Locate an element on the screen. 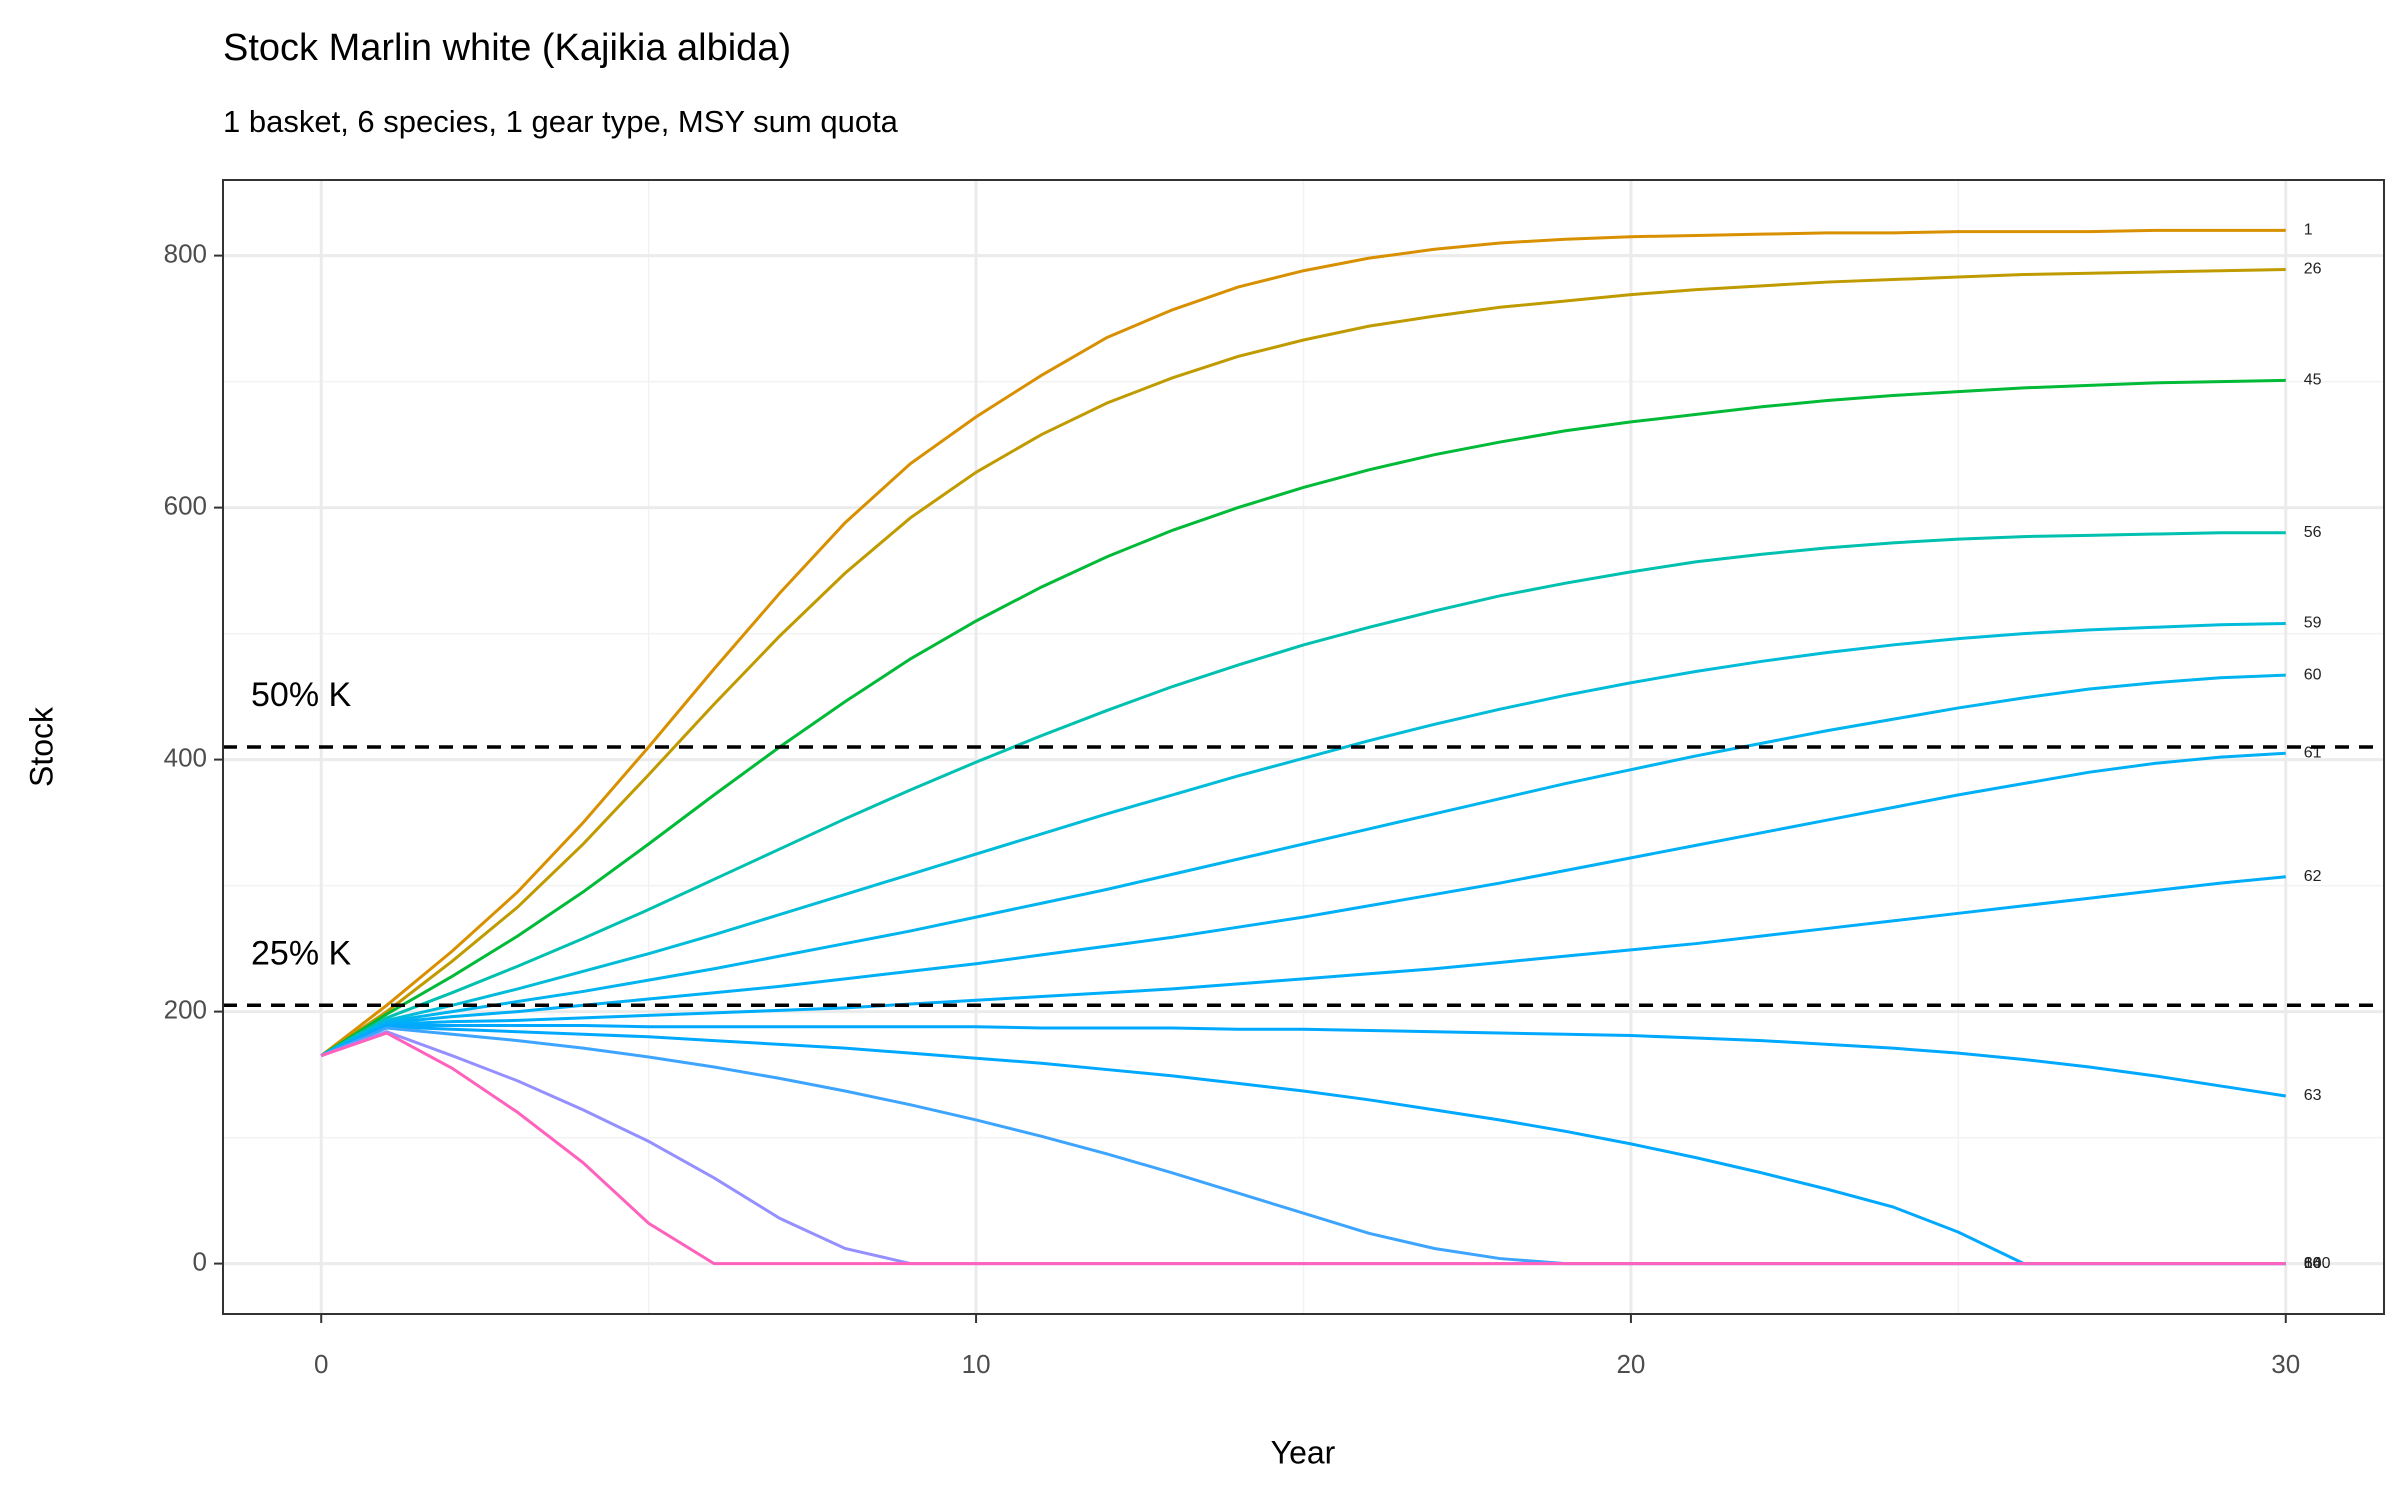  series-end-label: 1 is located at coordinates (2308, 230).